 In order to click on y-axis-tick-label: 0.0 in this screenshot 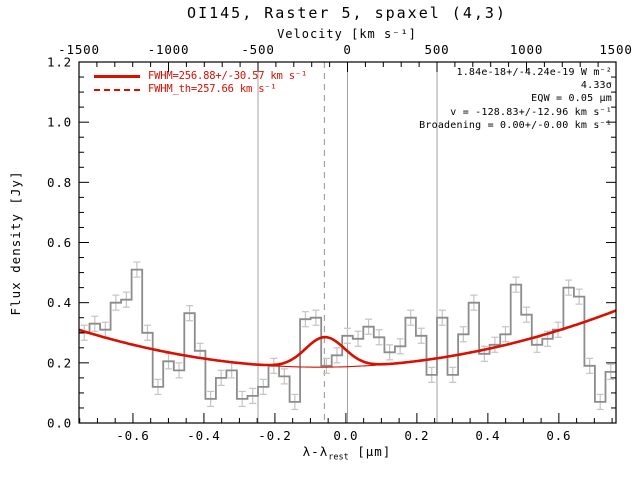, I will do `click(59, 423)`.